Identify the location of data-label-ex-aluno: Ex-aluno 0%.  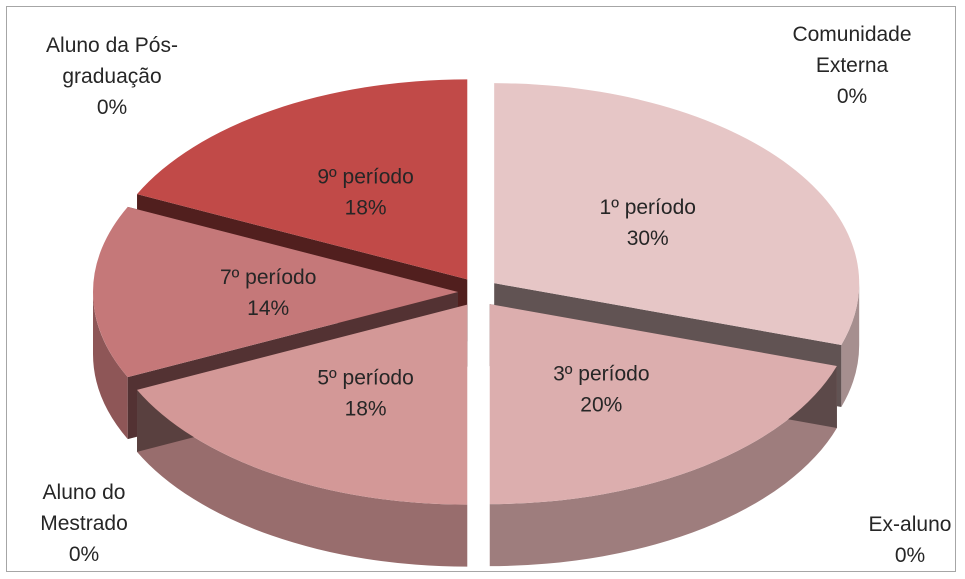
(910, 540).